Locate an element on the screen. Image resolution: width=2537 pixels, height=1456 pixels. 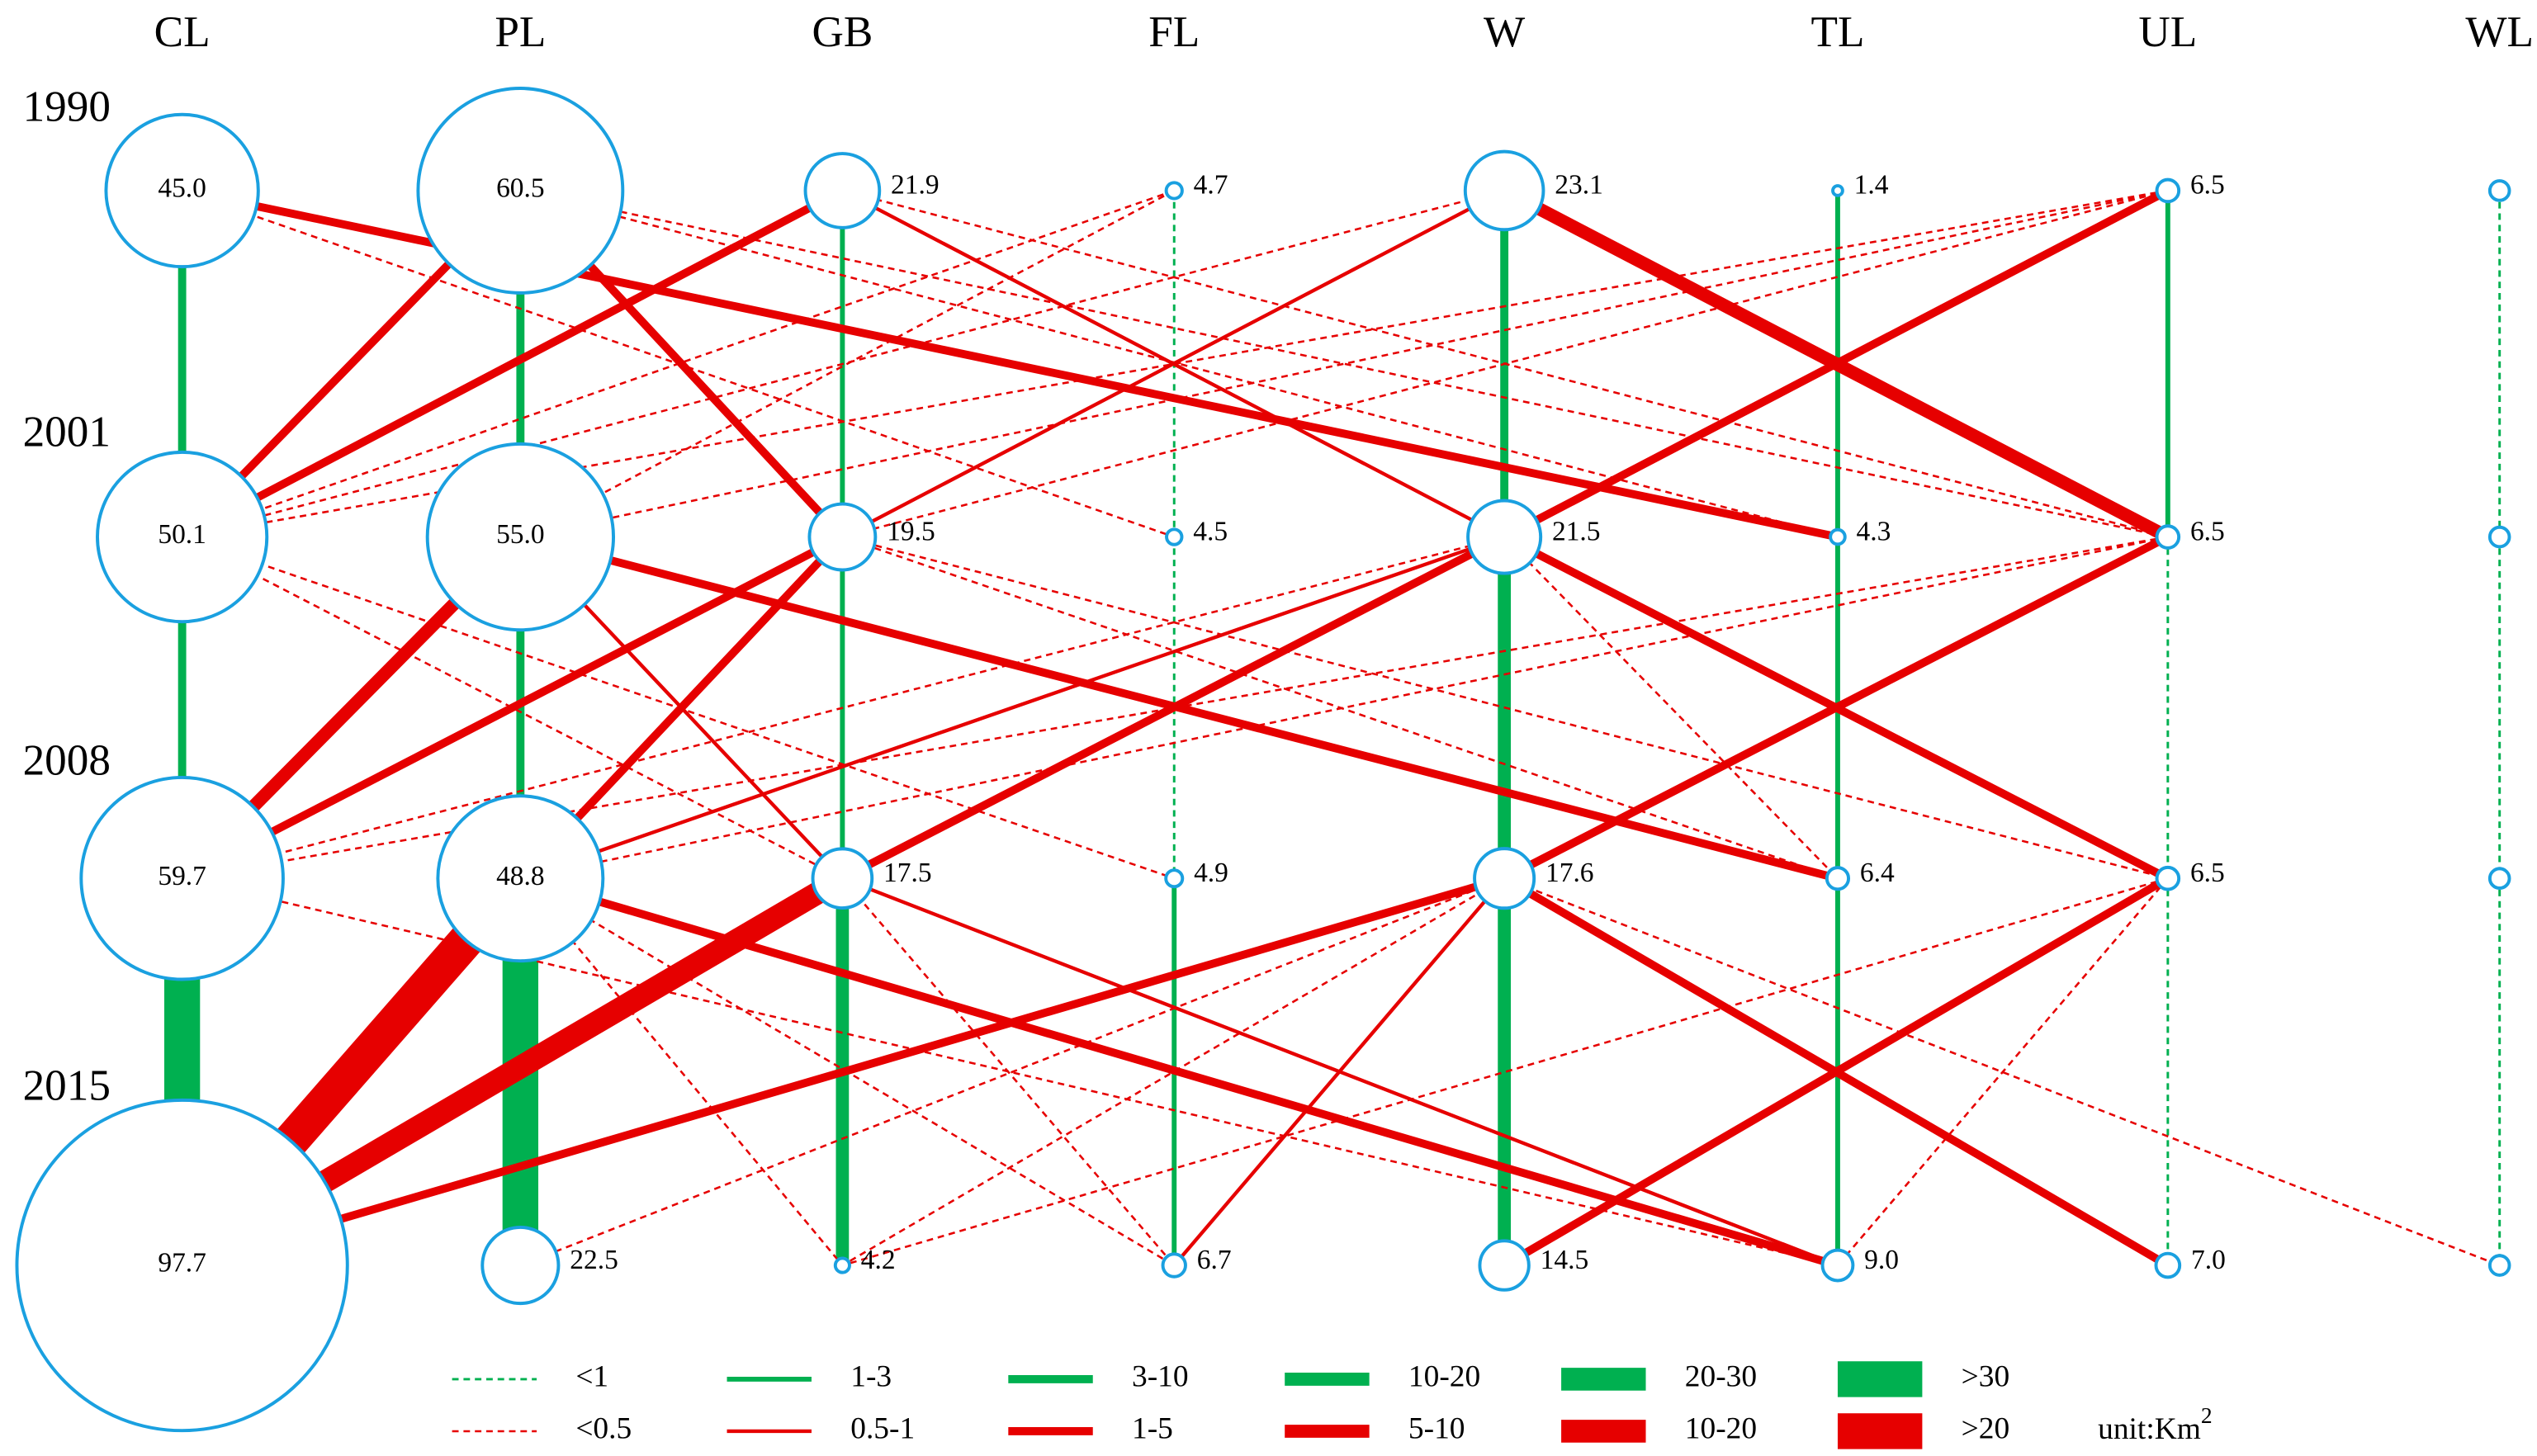
year-label: 2015 is located at coordinates (67, 1085).